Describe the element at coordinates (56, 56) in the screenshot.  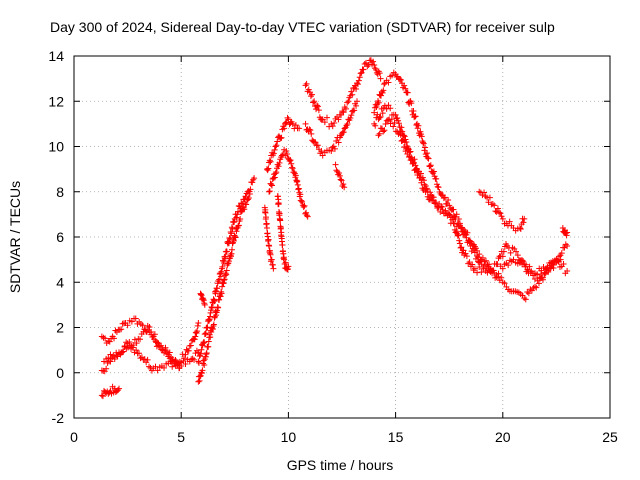
I see `y-tick-label: 14` at that location.